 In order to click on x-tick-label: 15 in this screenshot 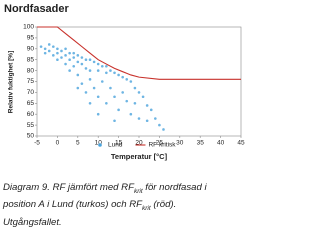, I will do `click(119, 143)`.